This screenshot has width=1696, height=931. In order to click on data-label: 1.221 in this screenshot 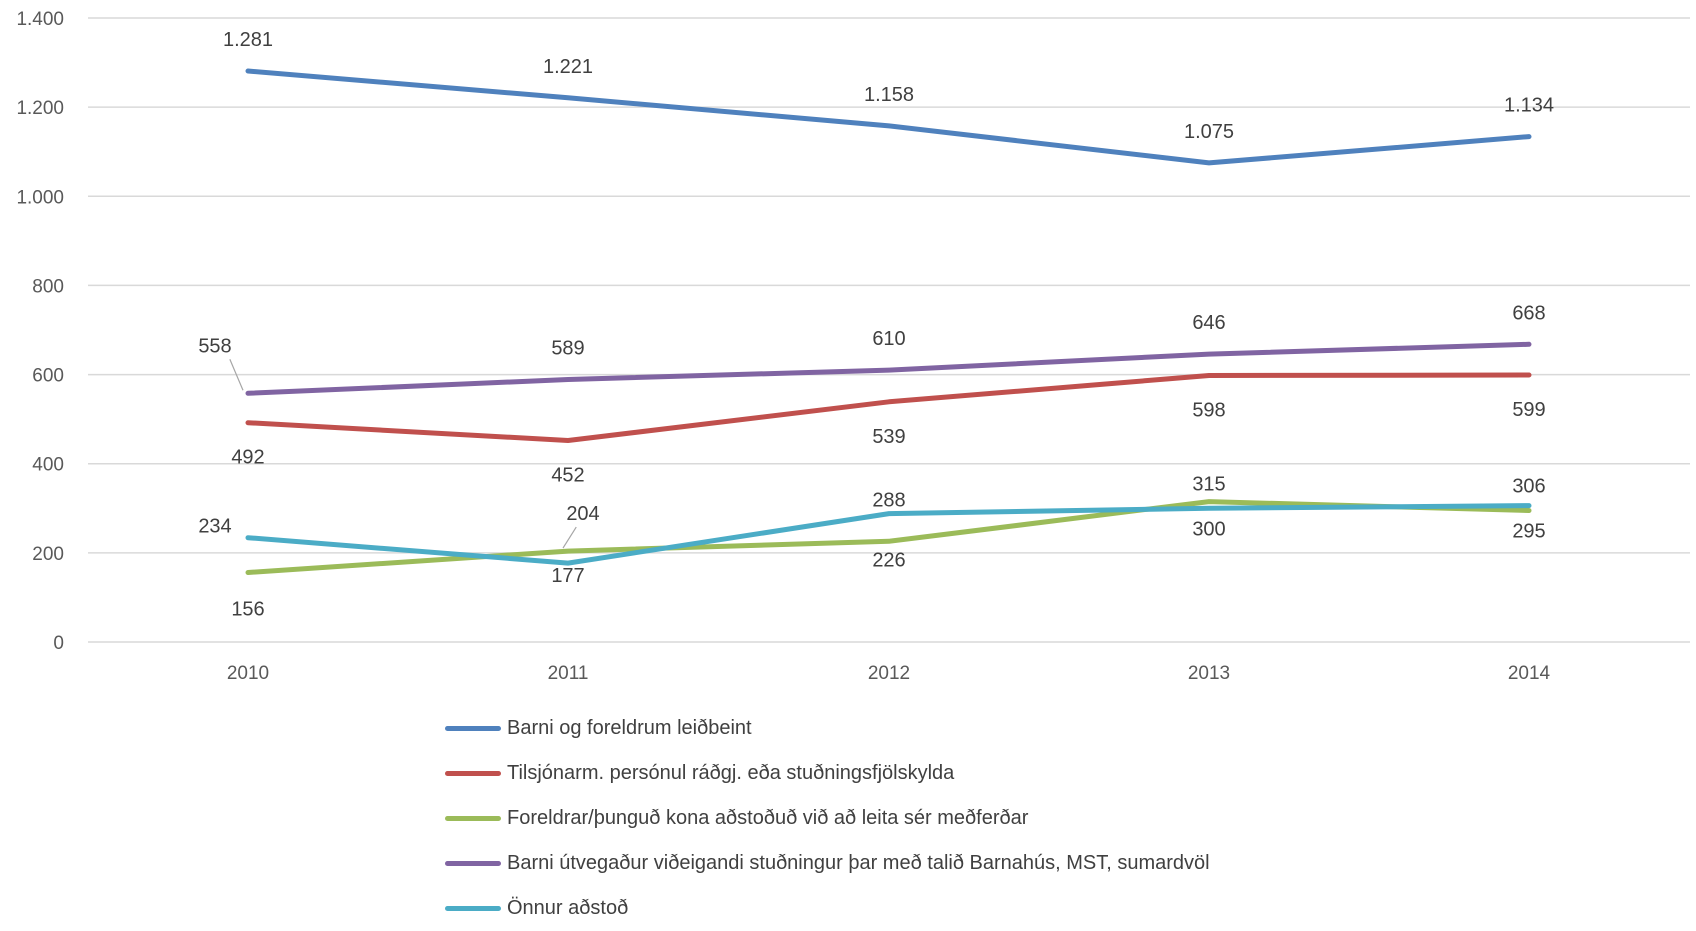, I will do `click(568, 67)`.